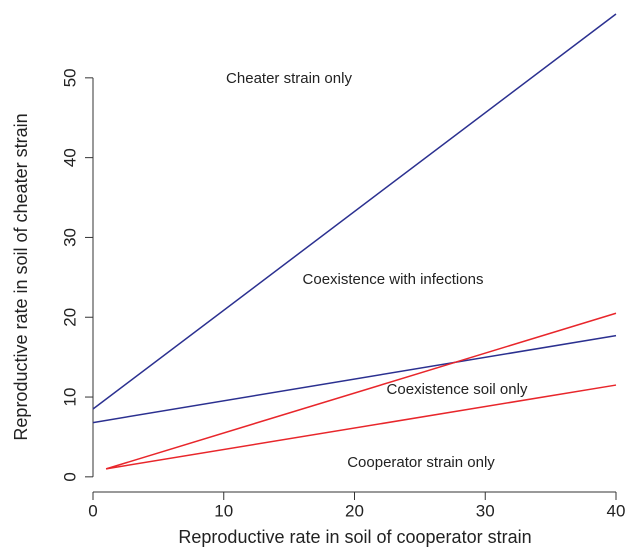 The width and height of the screenshot is (629, 551). I want to click on y-tick-label: 10, so click(69, 397).